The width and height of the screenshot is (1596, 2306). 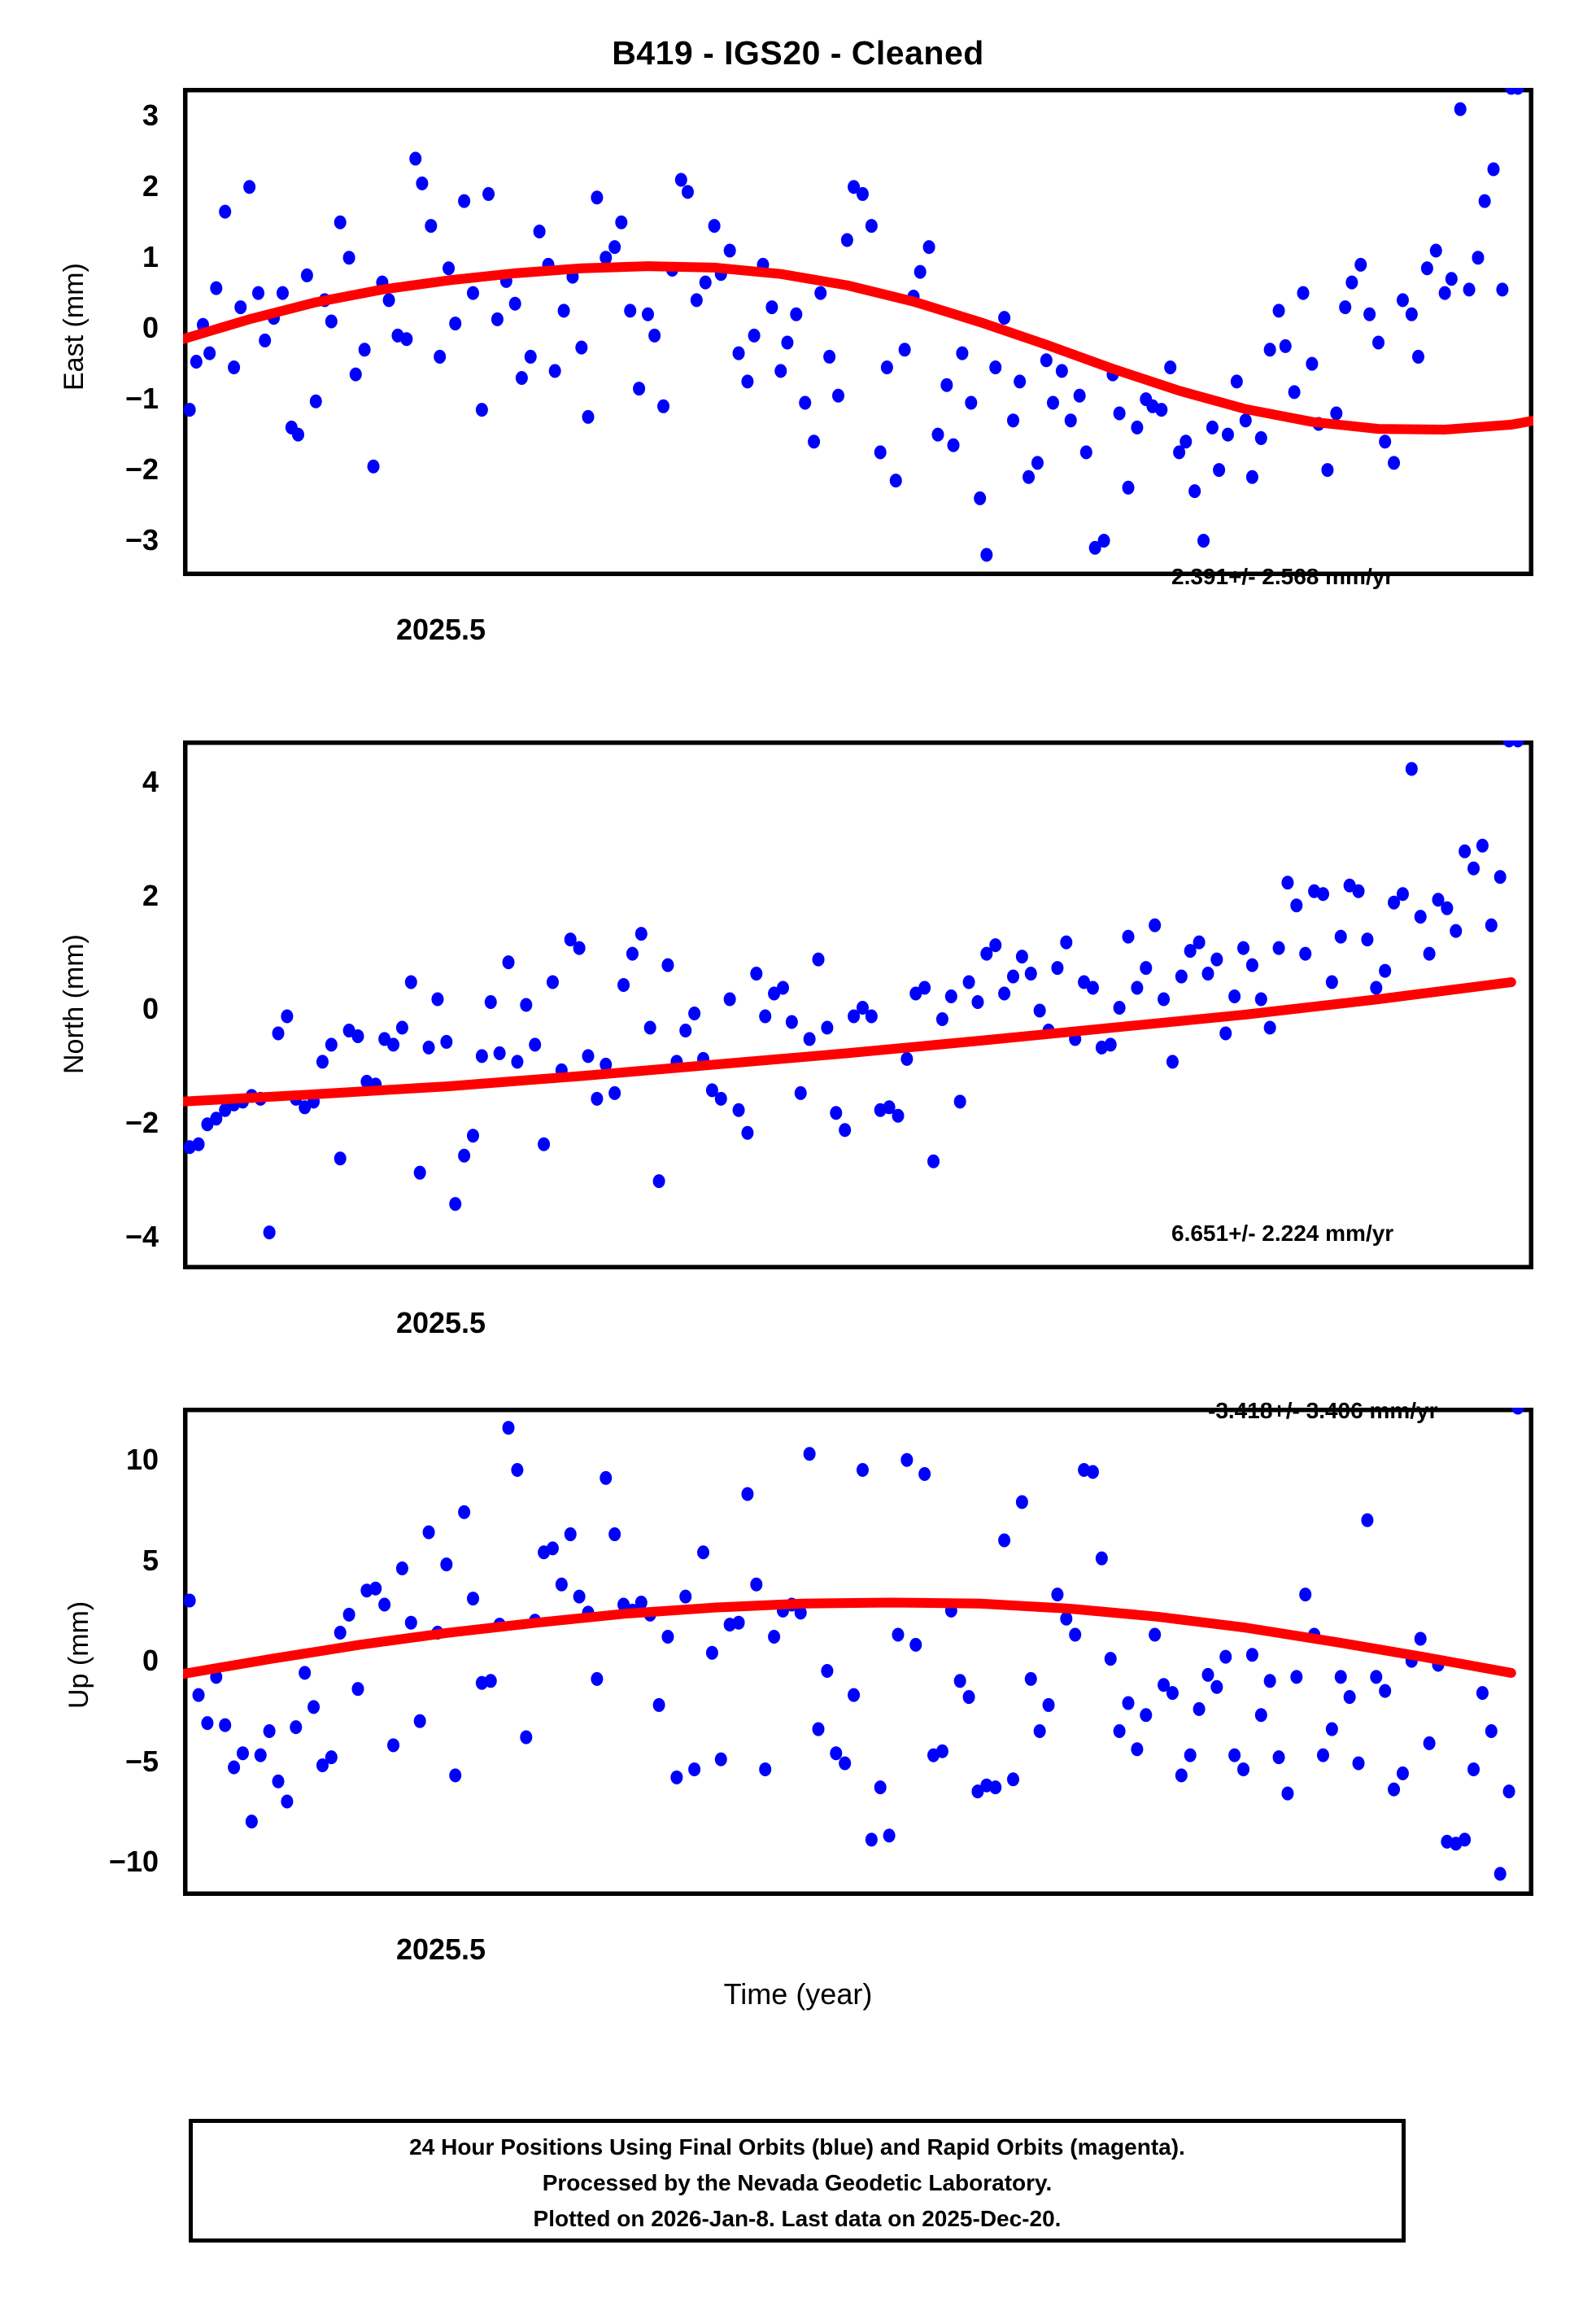 What do you see at coordinates (150, 186) in the screenshot?
I see `east-ytick-label: 2` at bounding box center [150, 186].